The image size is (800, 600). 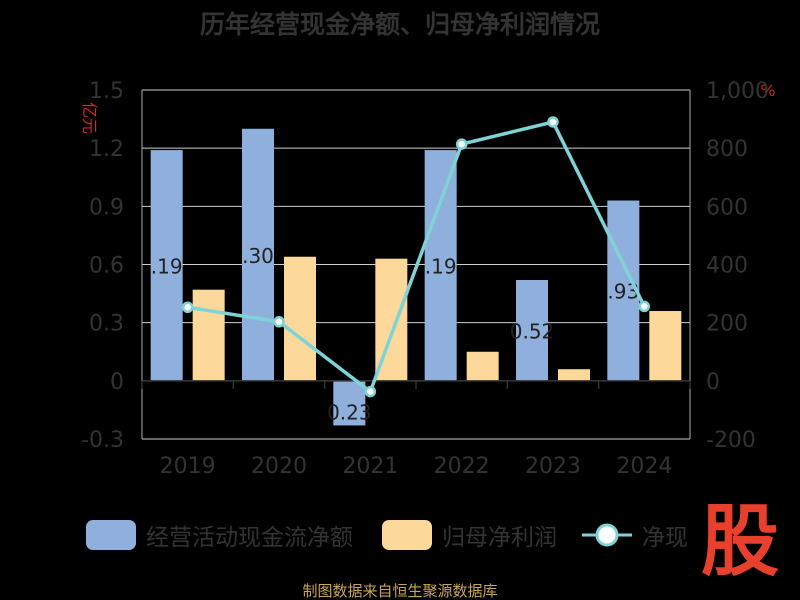 I want to click on right-tick-label: 800, so click(x=727, y=149).